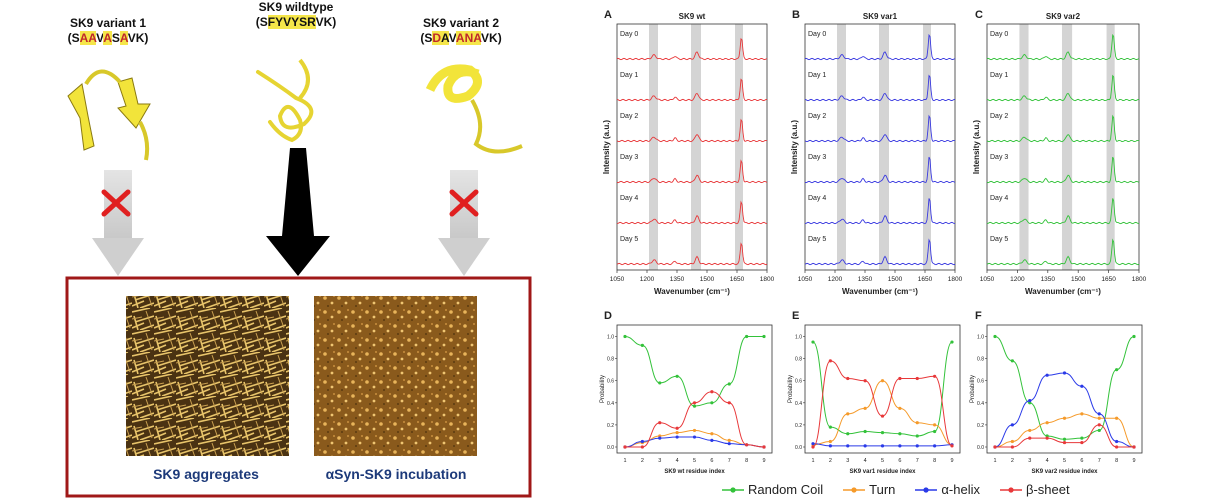 The height and width of the screenshot is (502, 1208). Describe the element at coordinates (999, 34) in the screenshot. I see `day-label: Day 0` at that location.